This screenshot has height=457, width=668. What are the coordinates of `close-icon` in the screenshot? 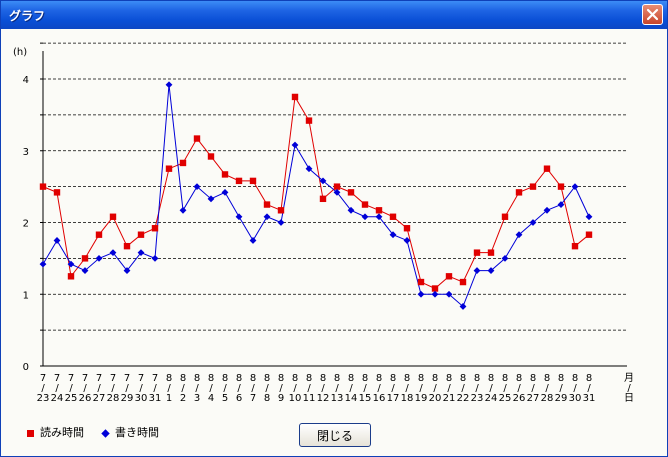 It's located at (652, 14).